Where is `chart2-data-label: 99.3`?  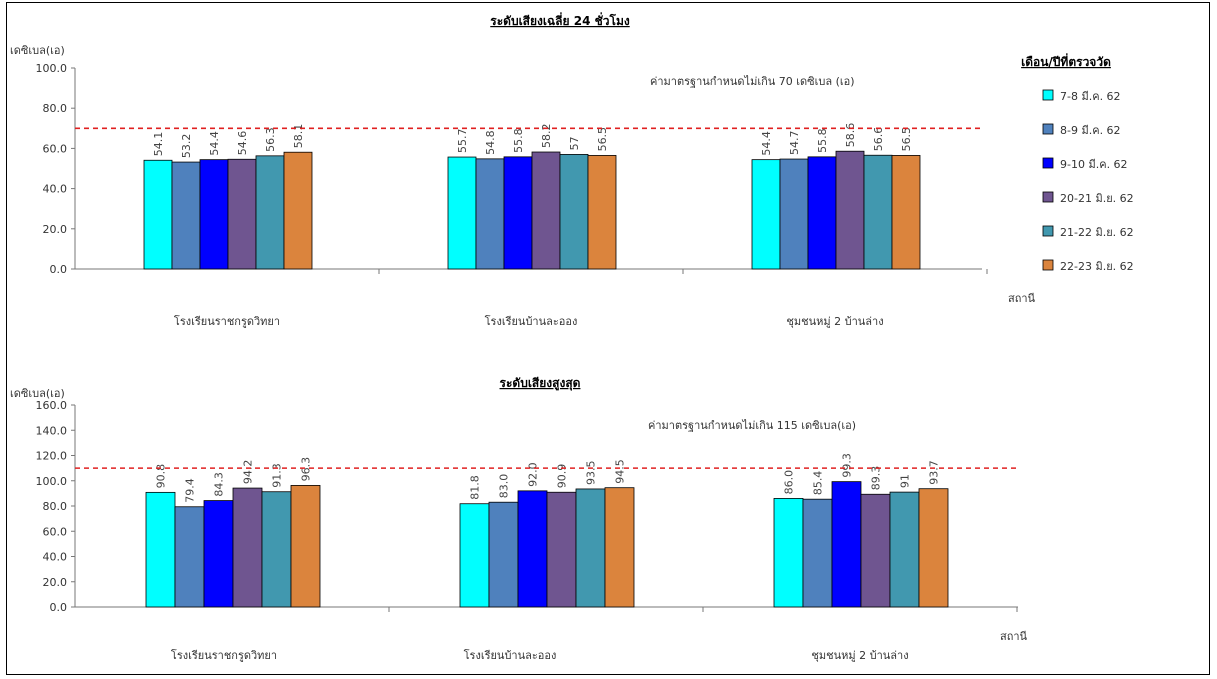
chart2-data-label: 99.3 is located at coordinates (847, 465).